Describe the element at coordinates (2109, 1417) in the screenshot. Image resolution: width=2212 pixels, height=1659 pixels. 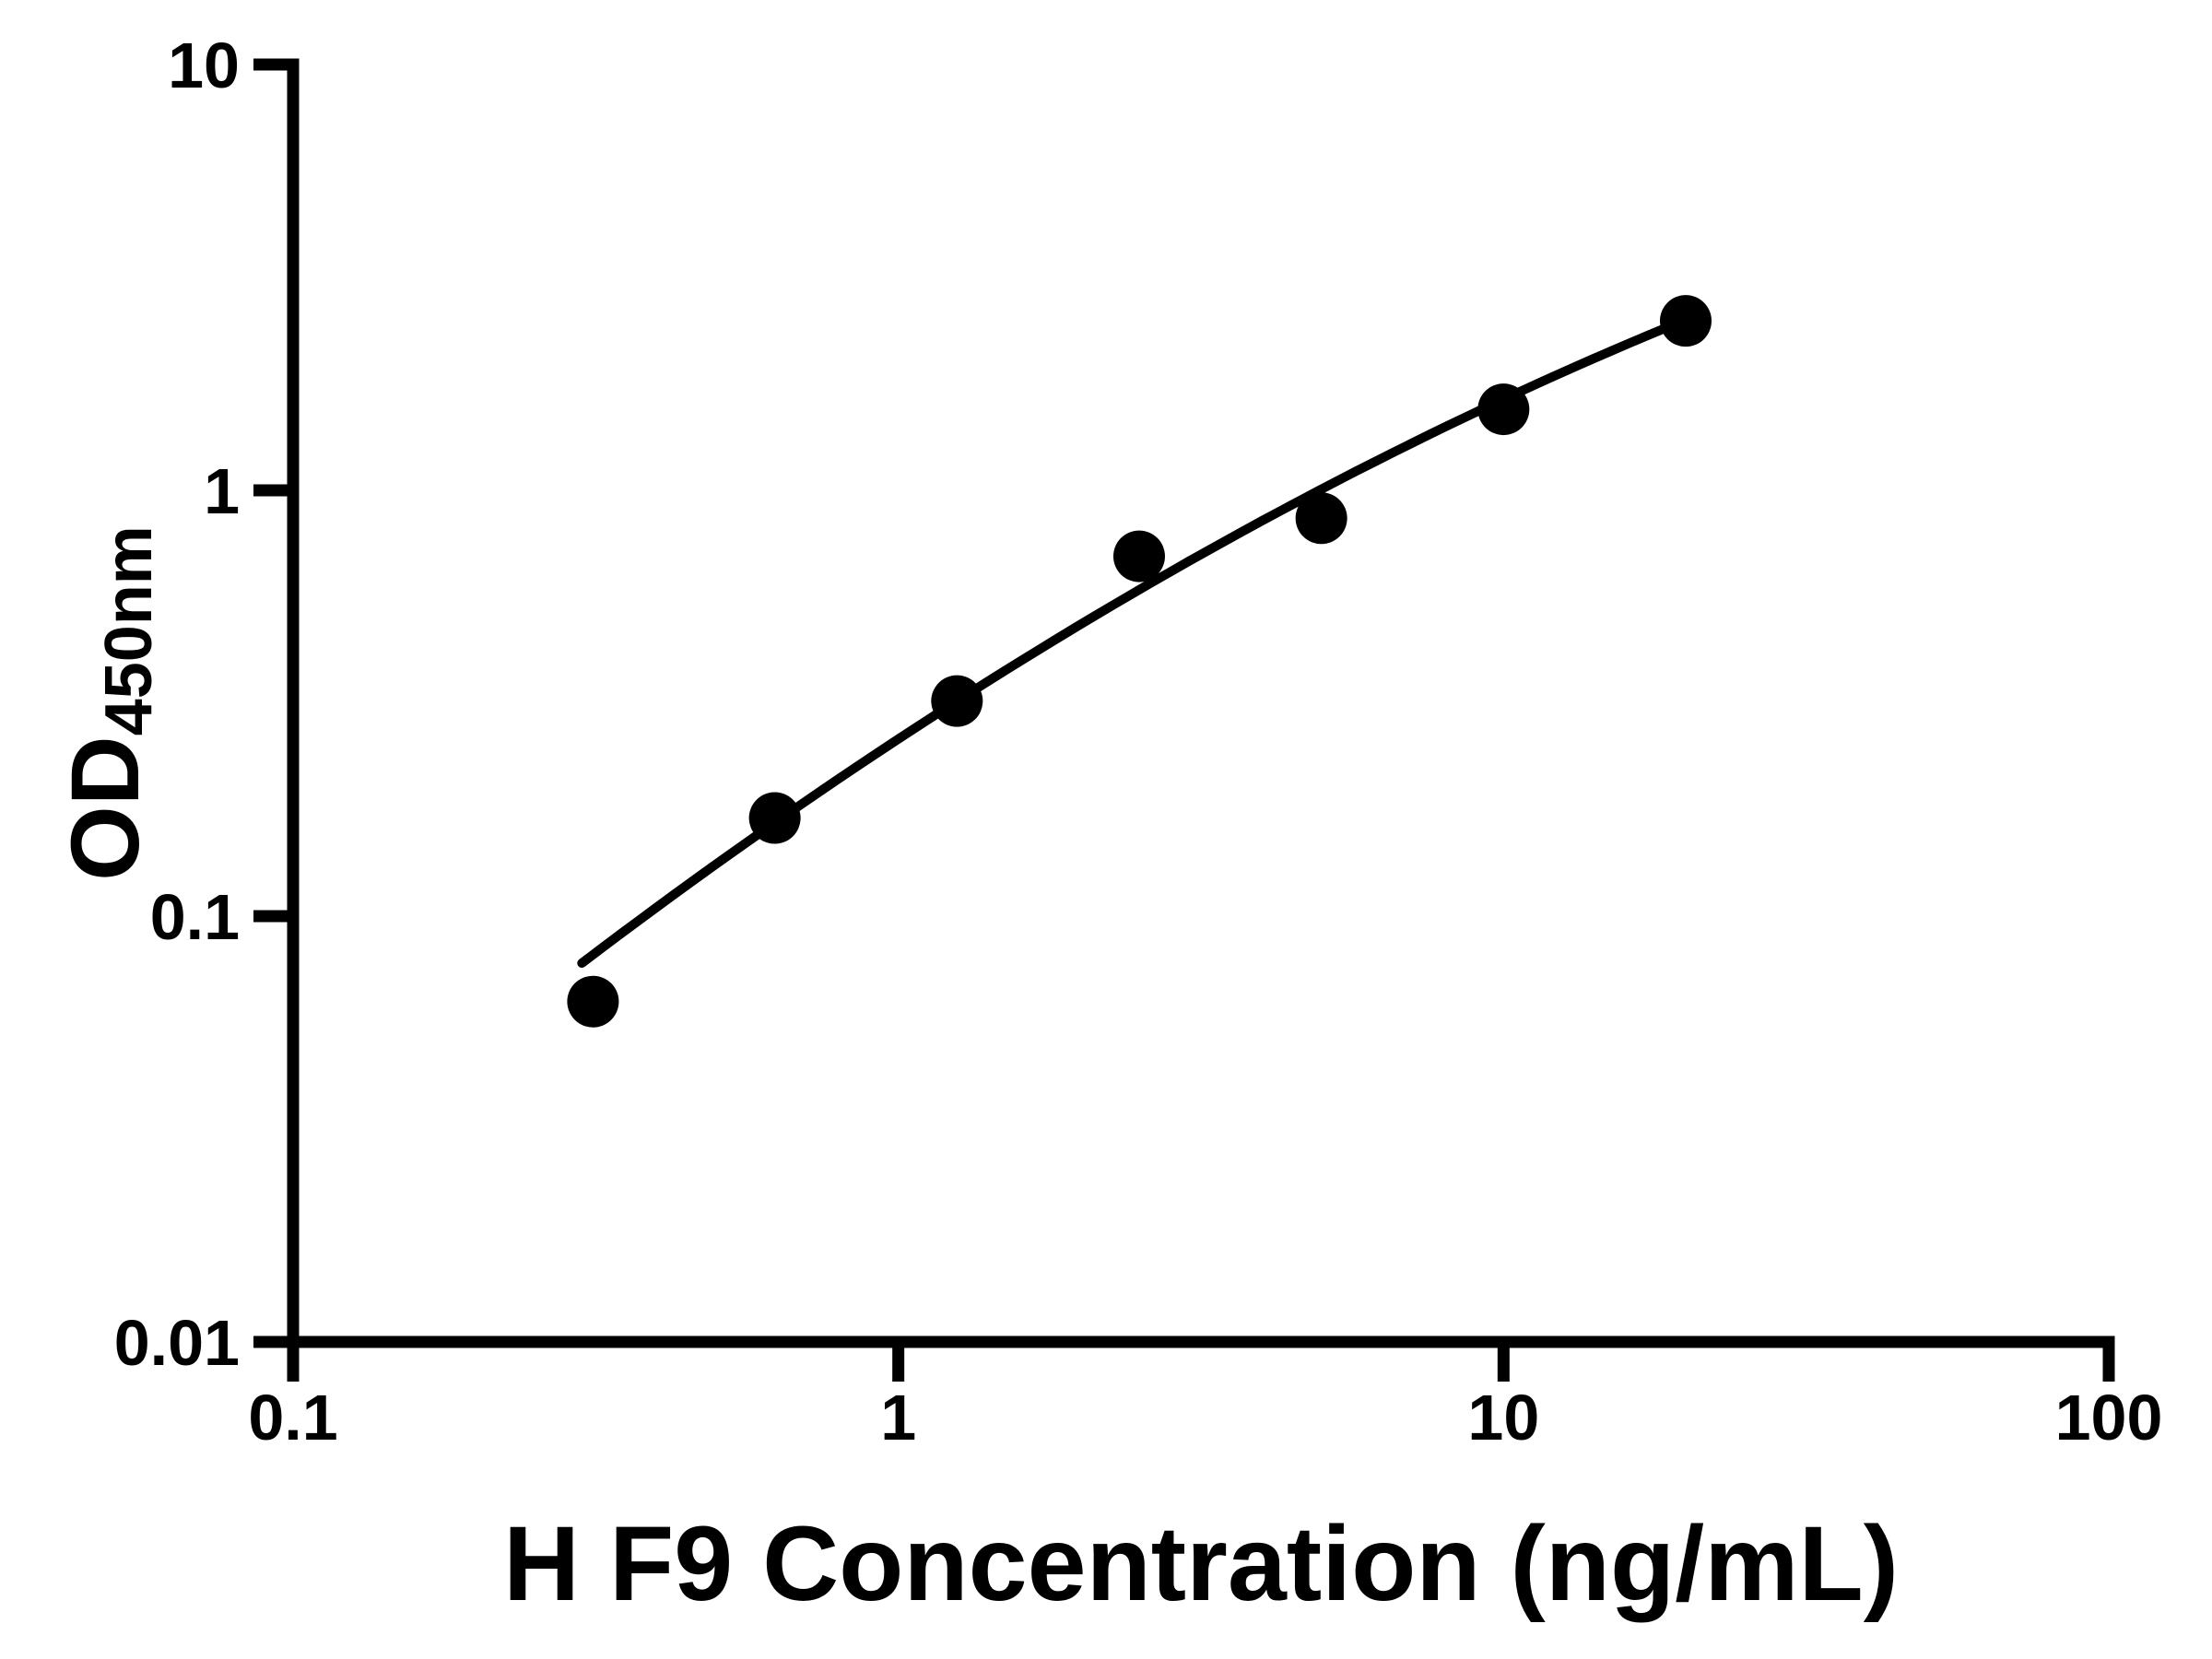
I see `x-tick-label: 100` at that location.